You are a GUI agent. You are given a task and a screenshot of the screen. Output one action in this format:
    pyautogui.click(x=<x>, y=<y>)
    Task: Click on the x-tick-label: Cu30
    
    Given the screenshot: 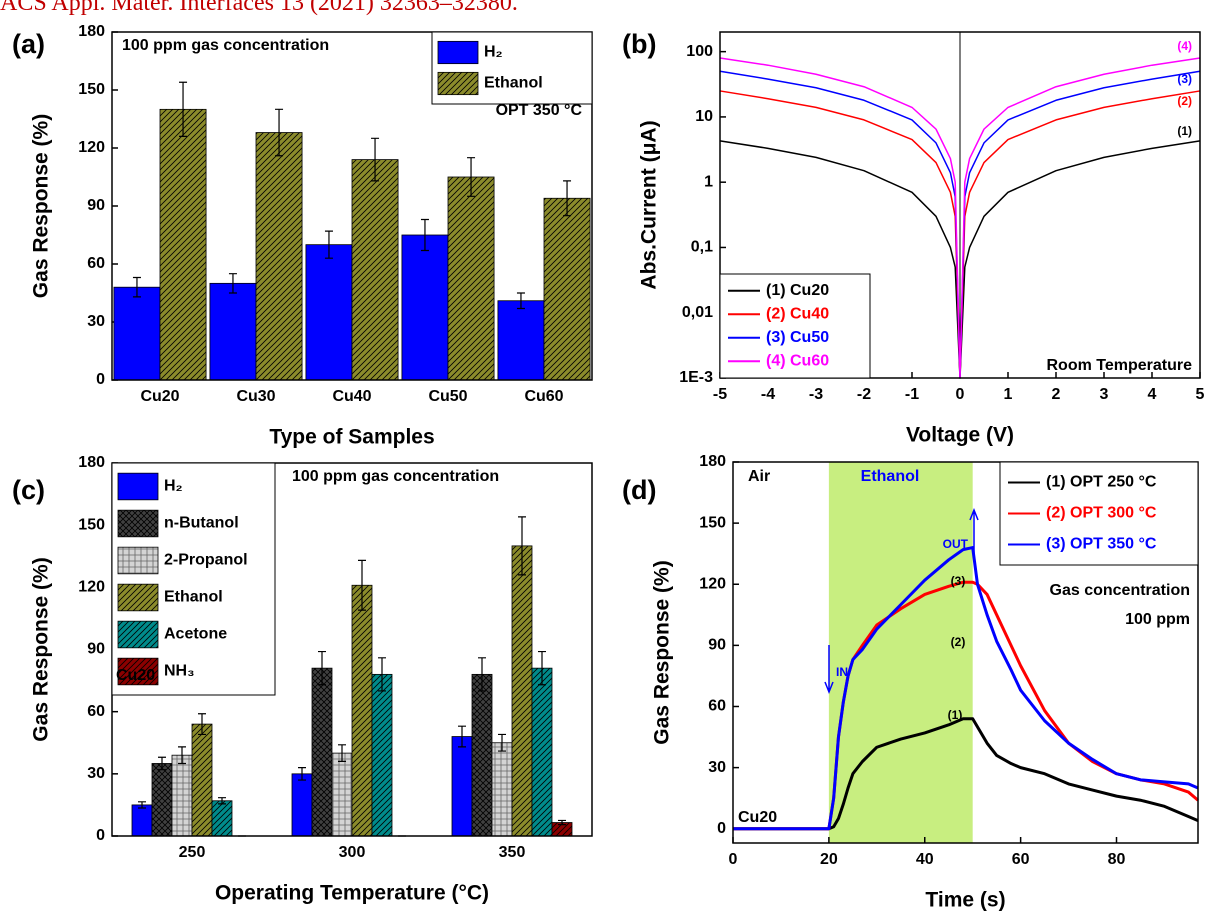 What is the action you would take?
    pyautogui.click(x=255, y=396)
    